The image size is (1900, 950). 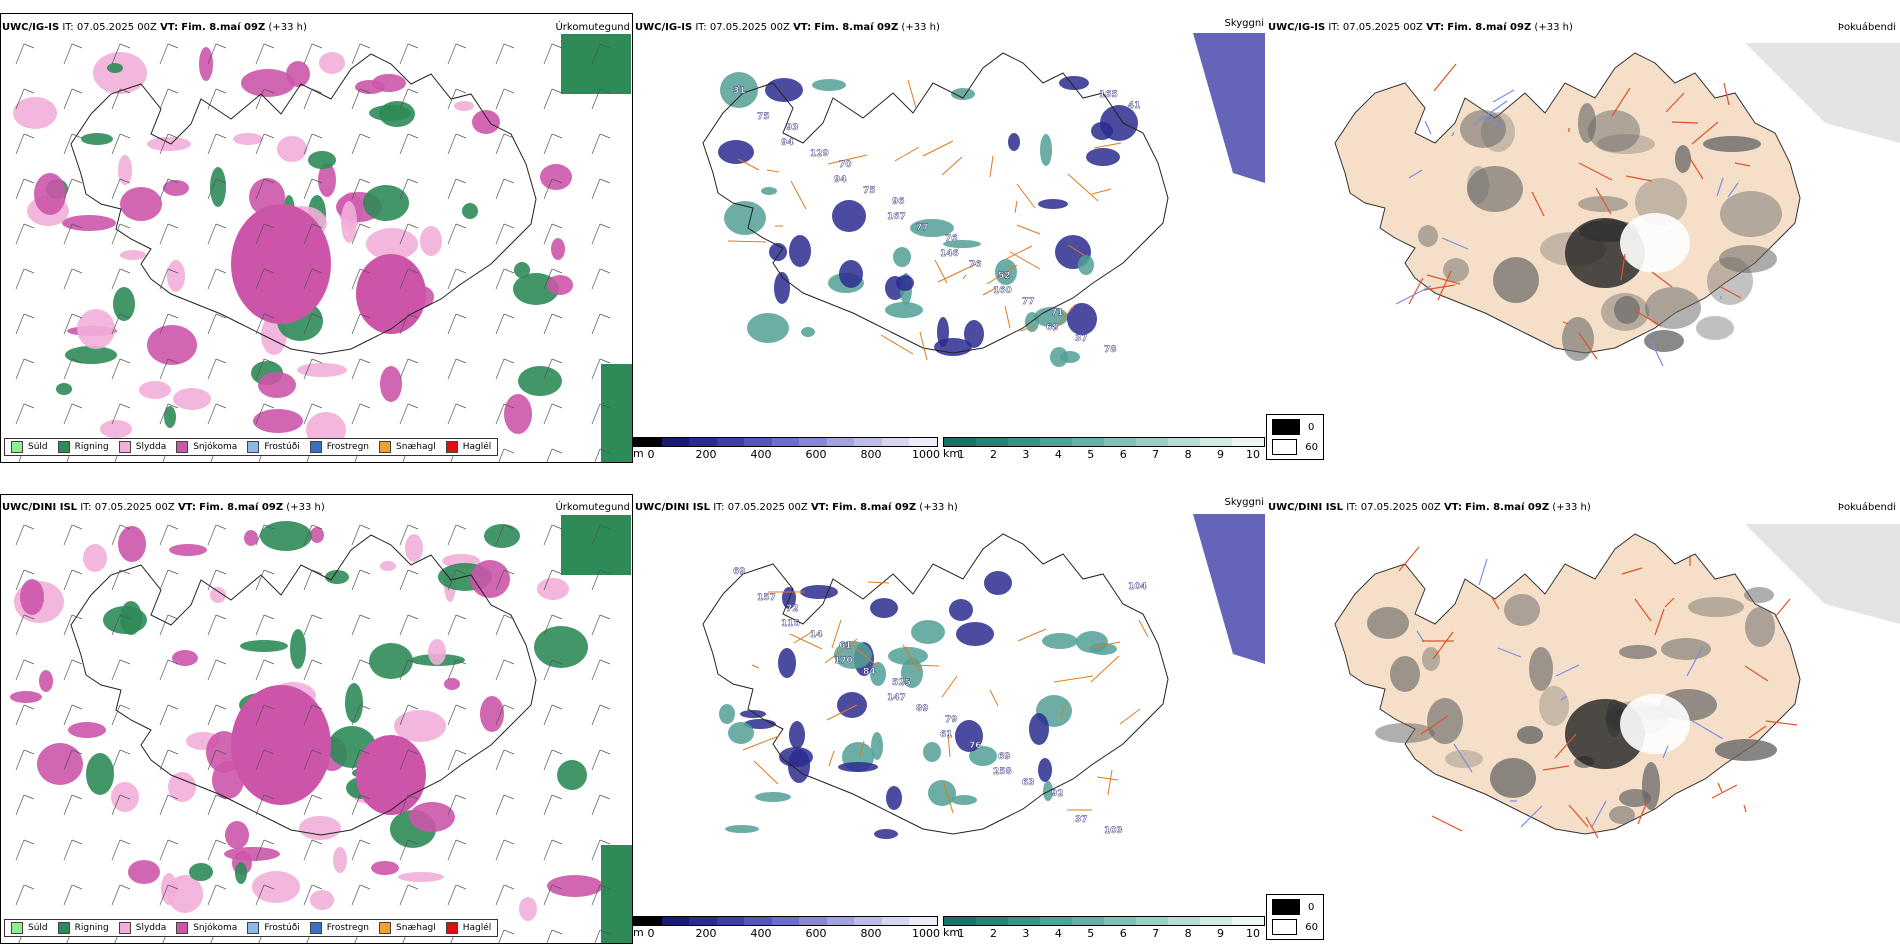 I want to click on visibility-value-label: 61, so click(x=845, y=646).